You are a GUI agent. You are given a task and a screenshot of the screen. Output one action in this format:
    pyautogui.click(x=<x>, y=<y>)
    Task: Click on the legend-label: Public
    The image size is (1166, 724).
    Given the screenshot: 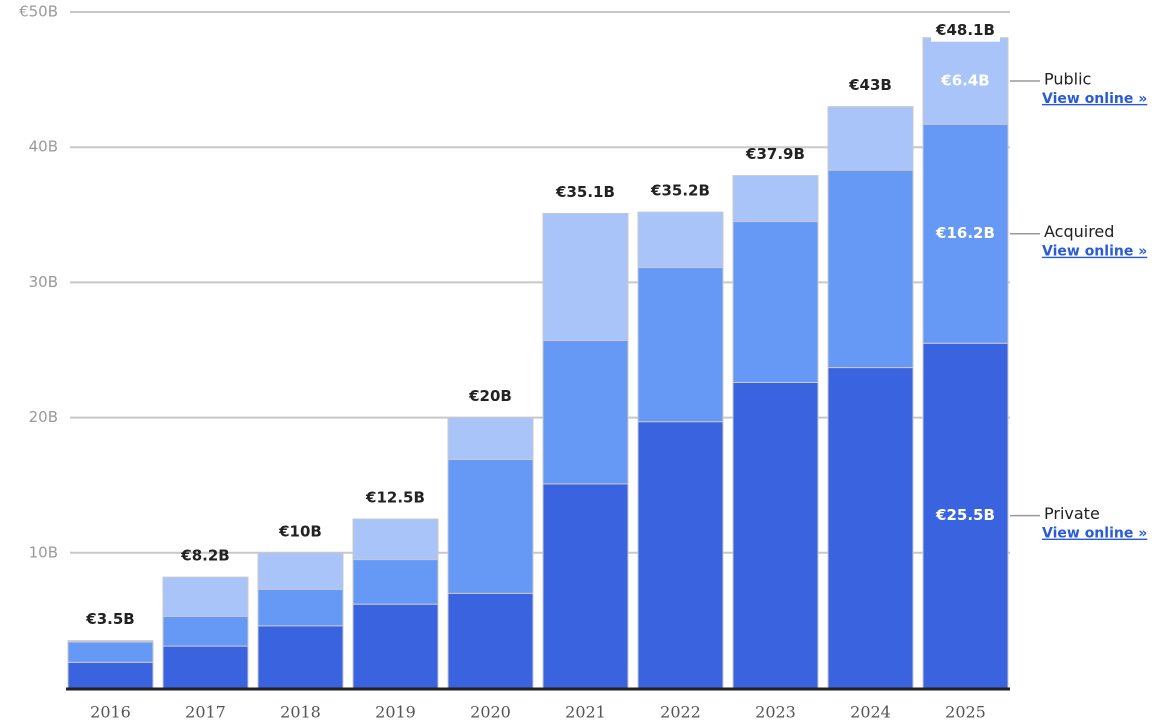 What is the action you would take?
    pyautogui.click(x=1067, y=78)
    